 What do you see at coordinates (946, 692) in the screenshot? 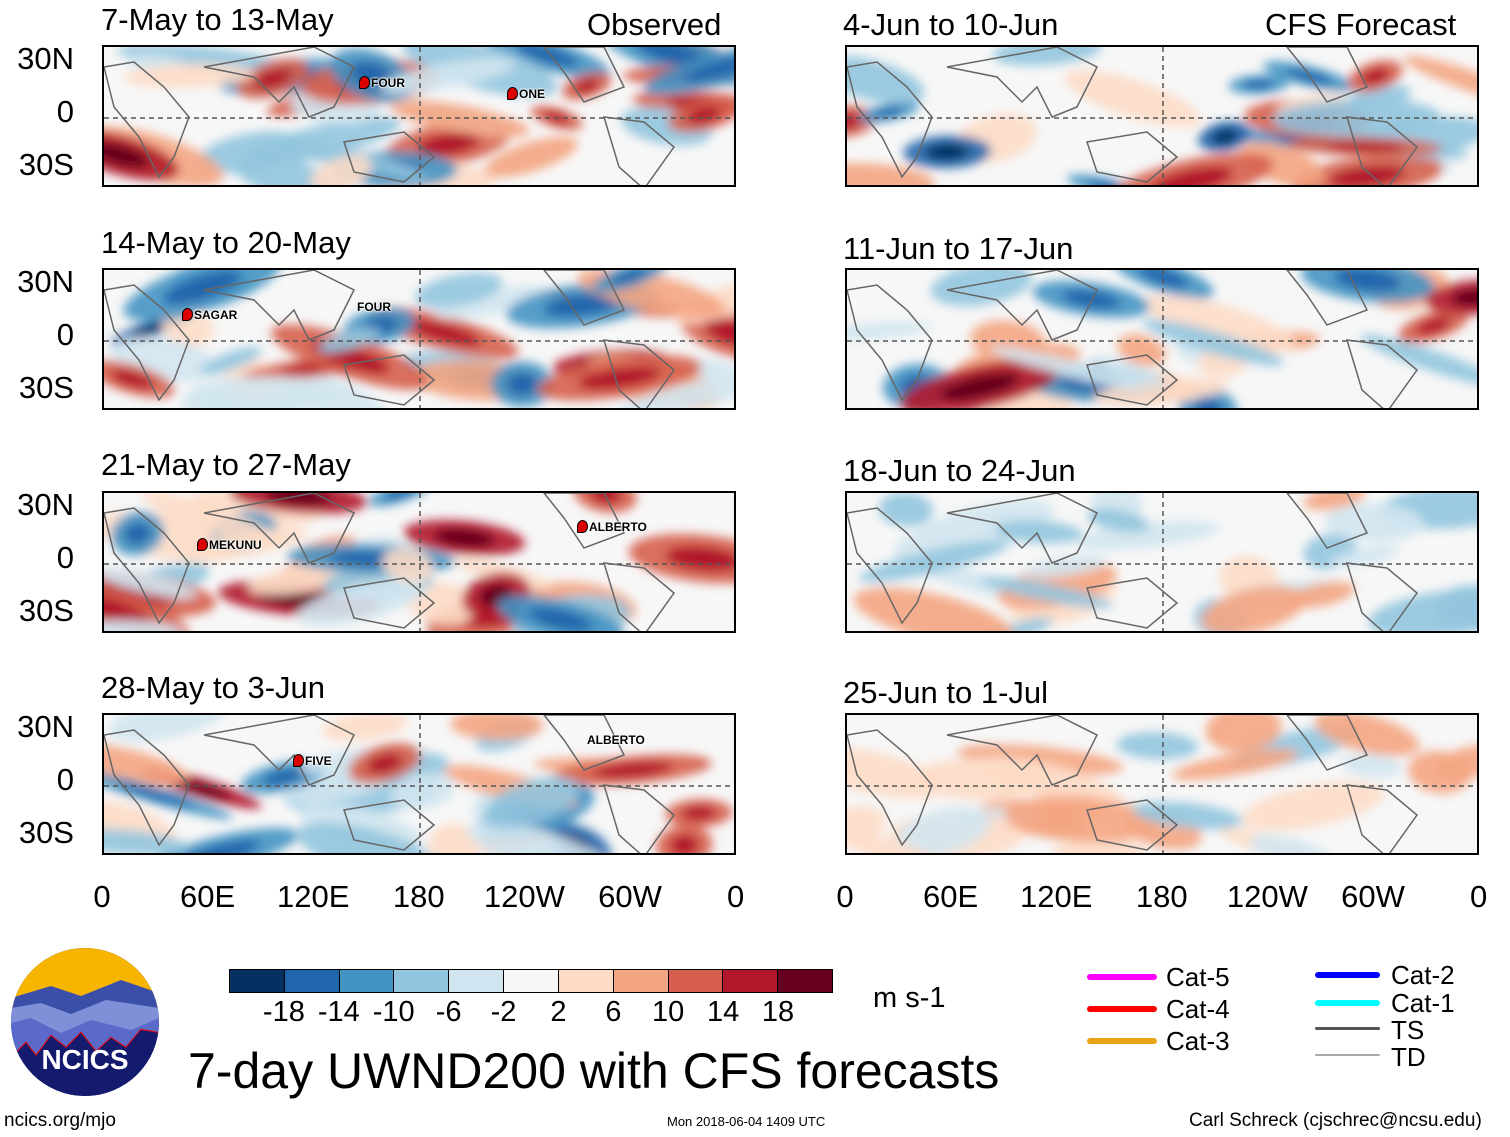
I see `panel-title: 25-Jun to 1-Jul` at bounding box center [946, 692].